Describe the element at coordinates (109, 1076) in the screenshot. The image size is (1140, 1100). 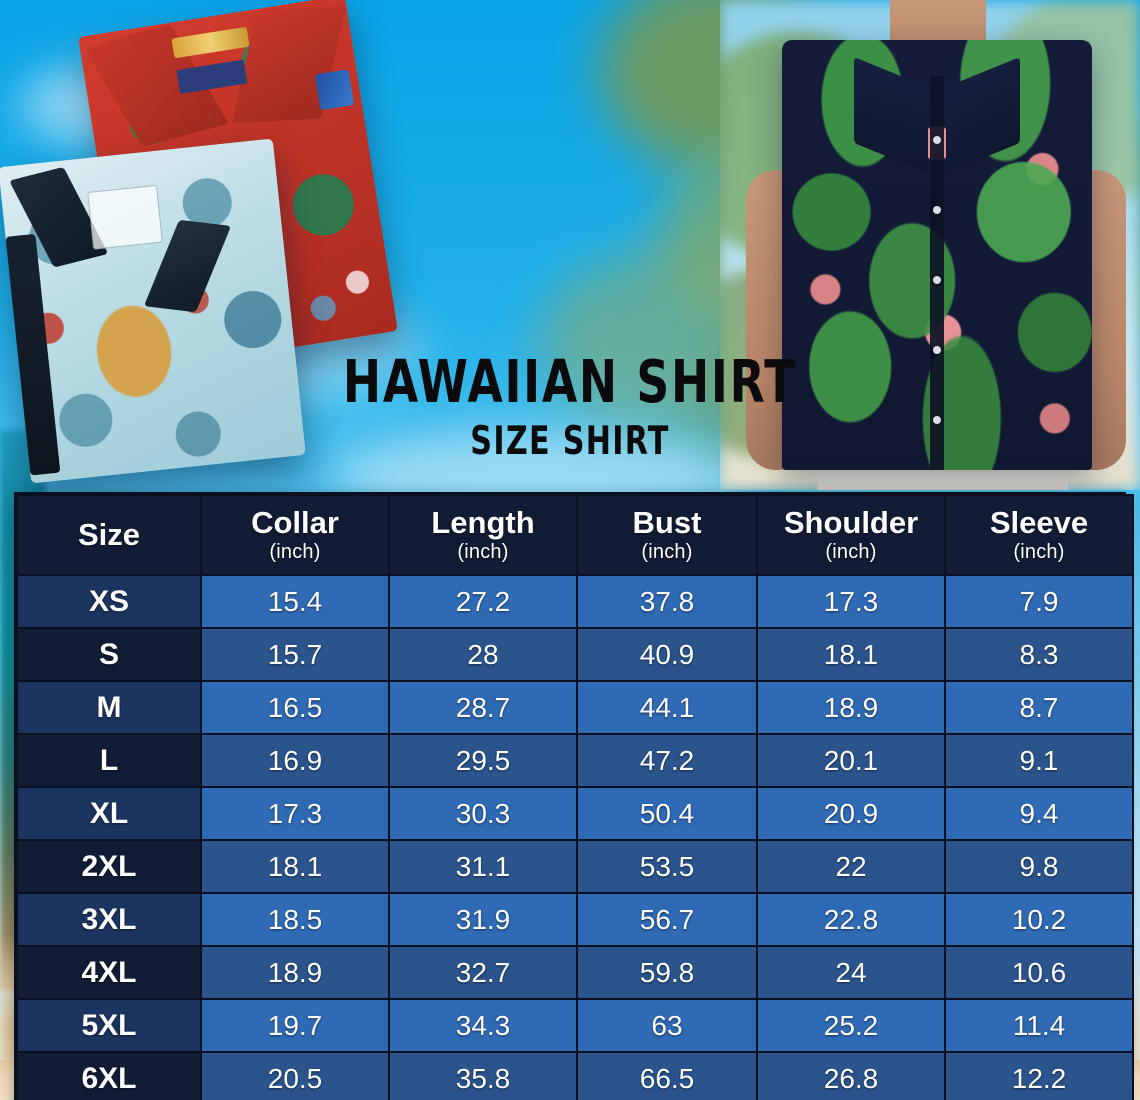
I see `cell-size: 6XL` at that location.